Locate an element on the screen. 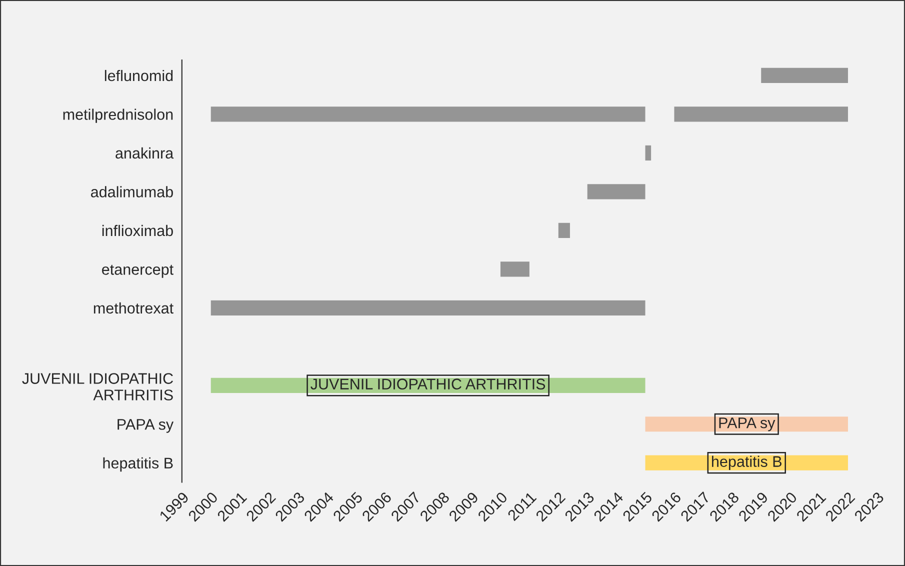 The height and width of the screenshot is (566, 905). y-tick-label: leflunomid is located at coordinates (138, 76).